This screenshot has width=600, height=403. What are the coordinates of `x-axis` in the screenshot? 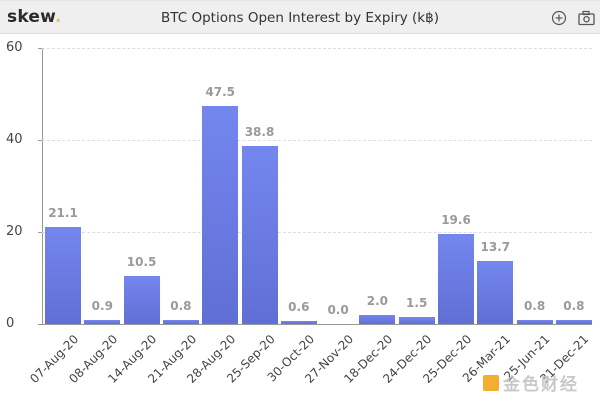 It's located at (317, 324).